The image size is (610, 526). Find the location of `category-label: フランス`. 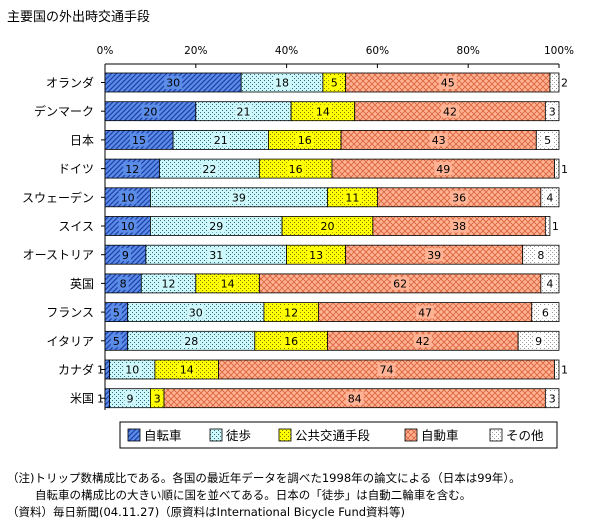

category-label: フランス is located at coordinates (70, 313).